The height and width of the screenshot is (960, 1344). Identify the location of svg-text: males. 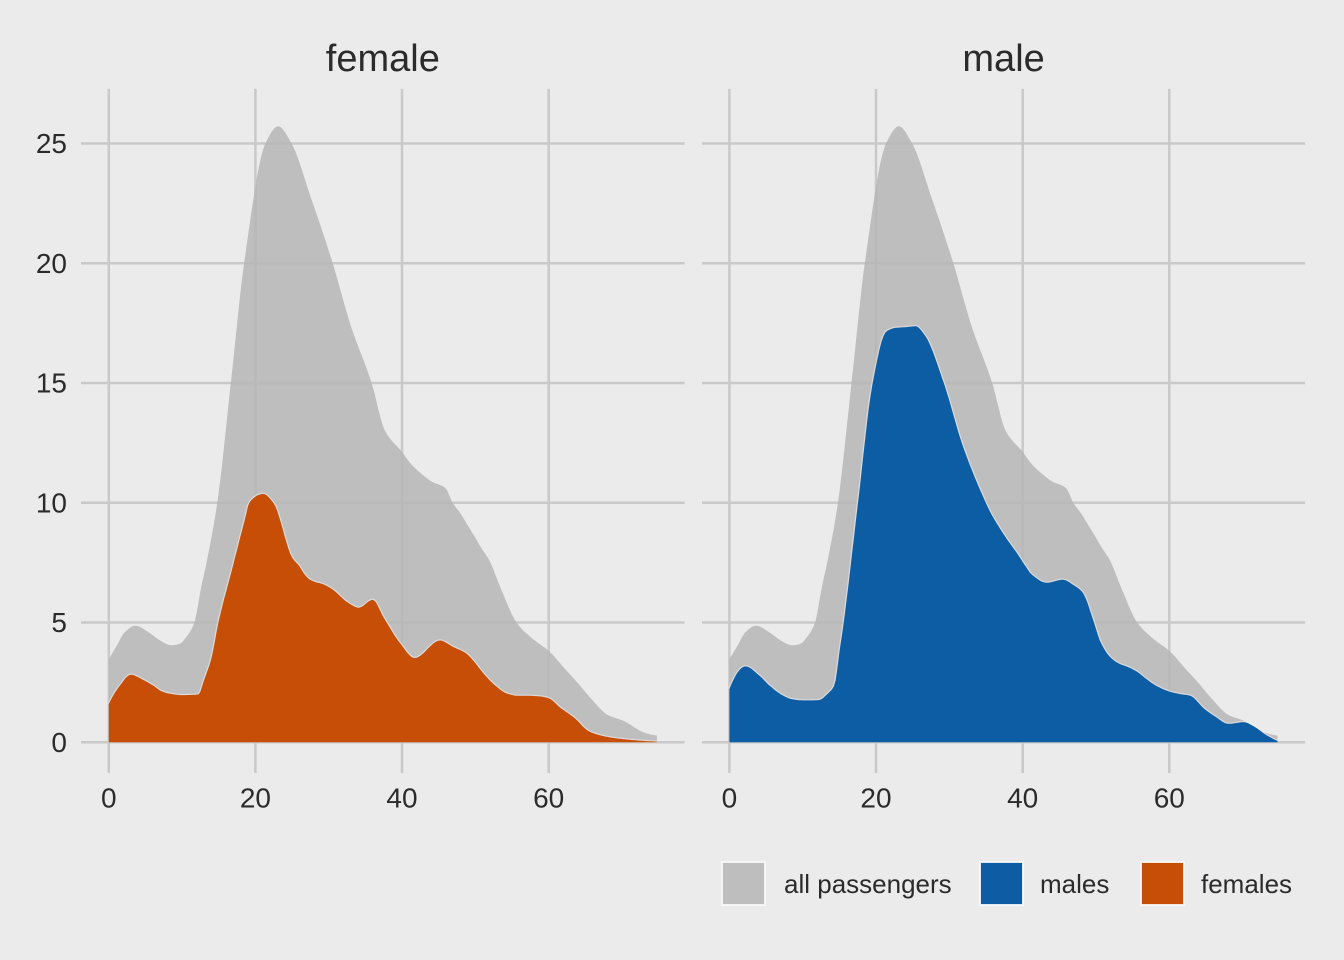
(1074, 884).